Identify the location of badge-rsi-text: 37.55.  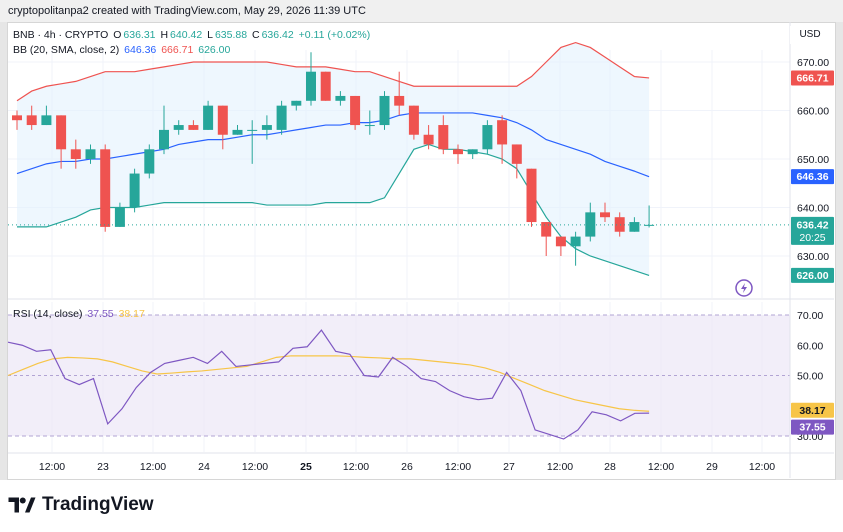
(812, 428).